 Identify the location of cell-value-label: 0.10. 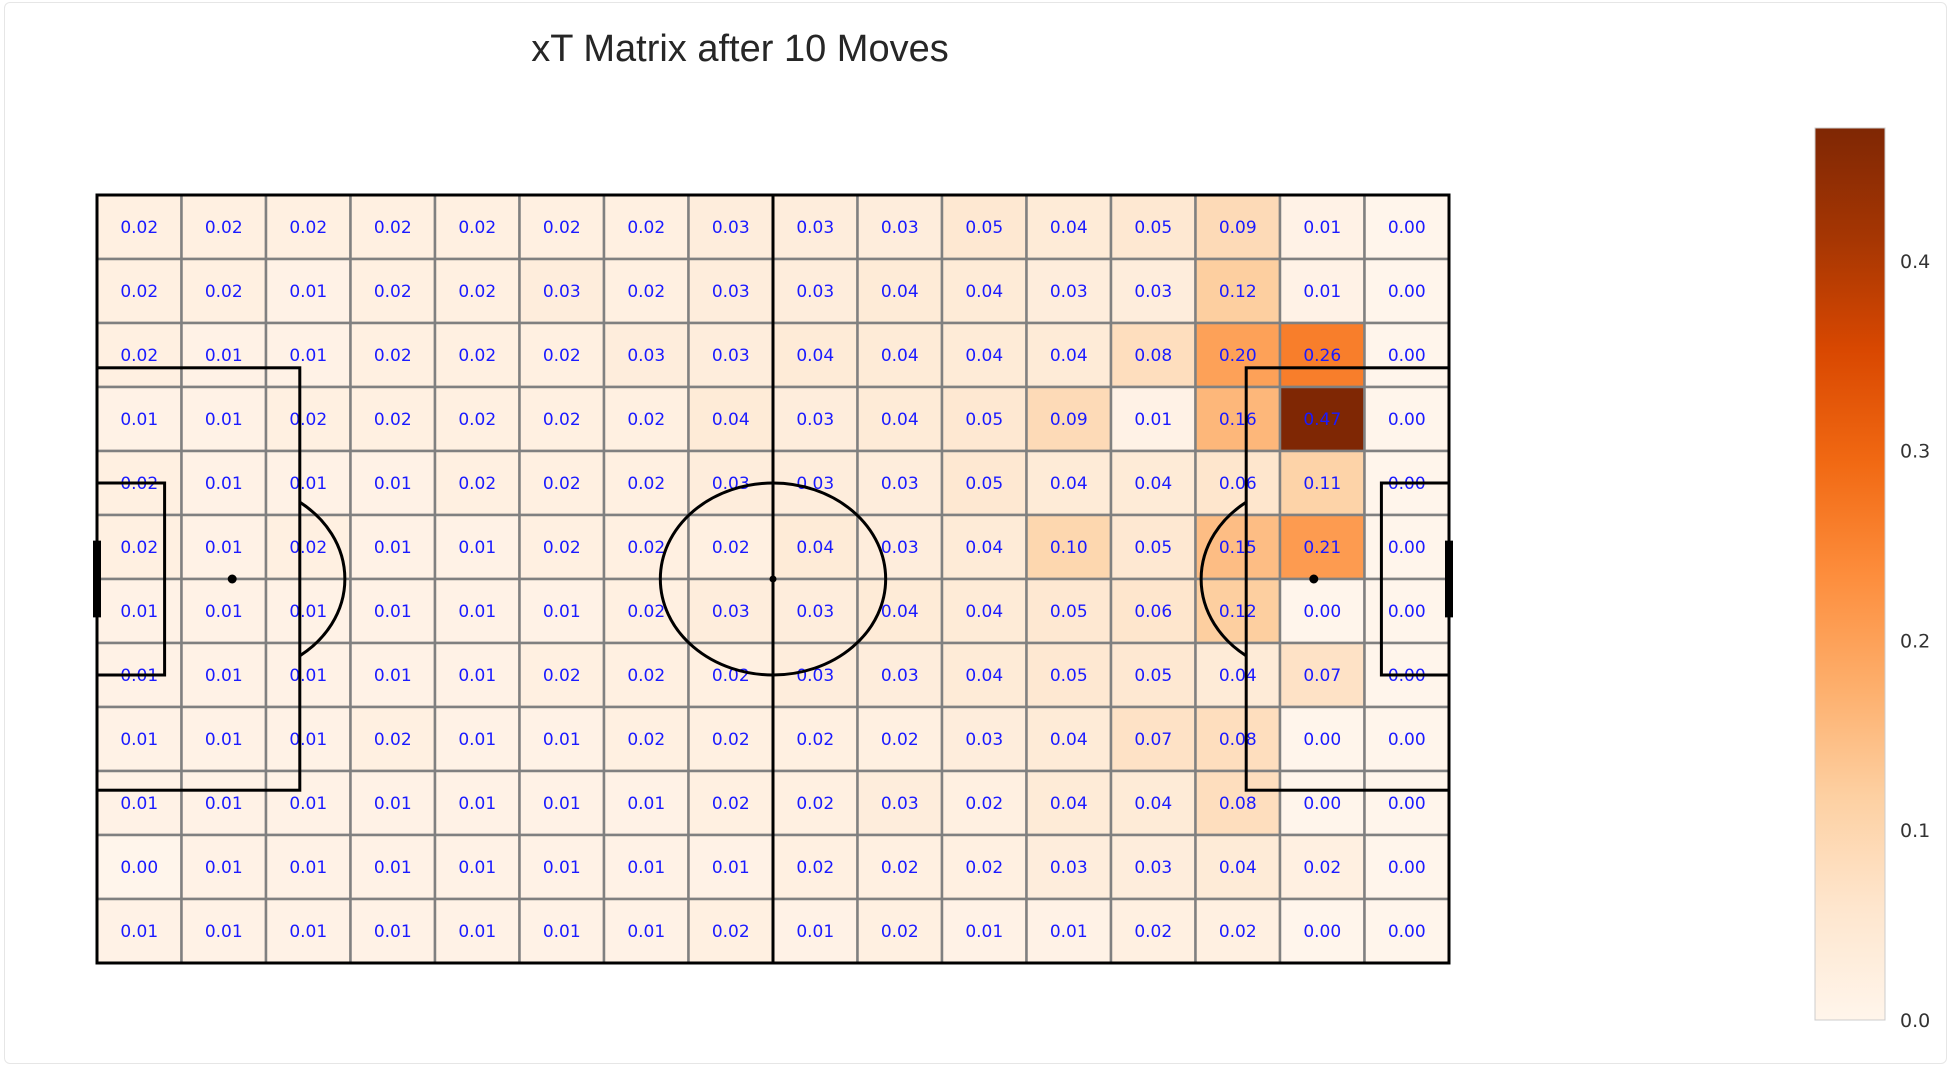
(1069, 548).